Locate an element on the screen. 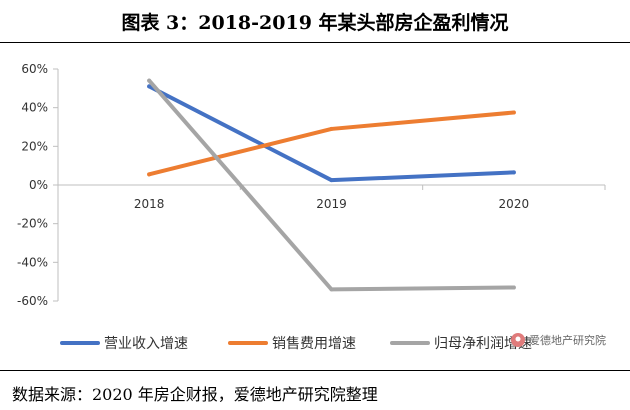 This screenshot has height=410, width=630. watermark-logo-icon-dot is located at coordinates (518, 339).